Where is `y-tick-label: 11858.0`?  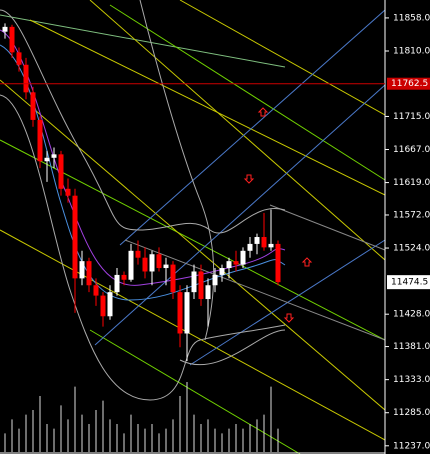
y-tick-label: 11858.0 is located at coordinates (411, 18).